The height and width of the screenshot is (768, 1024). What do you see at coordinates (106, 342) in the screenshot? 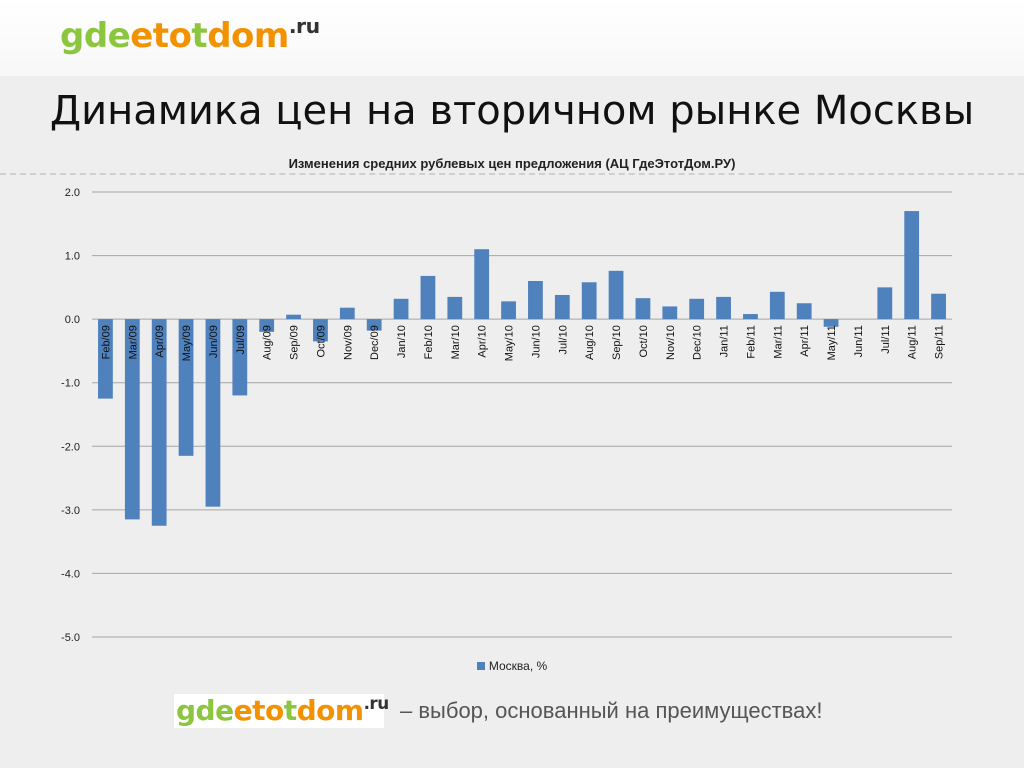
I see `x-tick-label: Feb/09` at bounding box center [106, 342].